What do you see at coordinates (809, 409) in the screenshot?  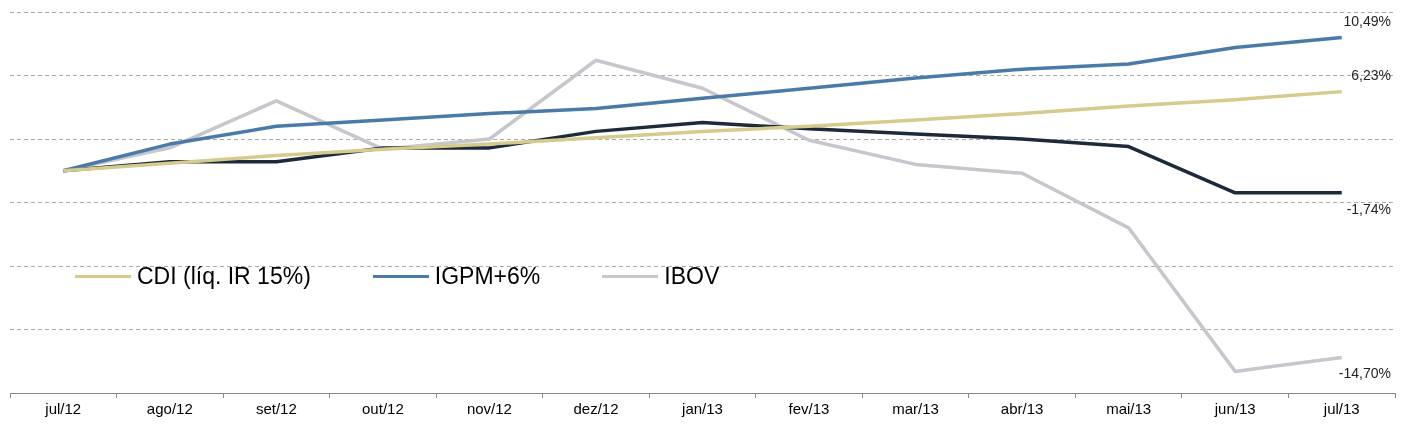 I see `x-tick-label: fev/13` at bounding box center [809, 409].